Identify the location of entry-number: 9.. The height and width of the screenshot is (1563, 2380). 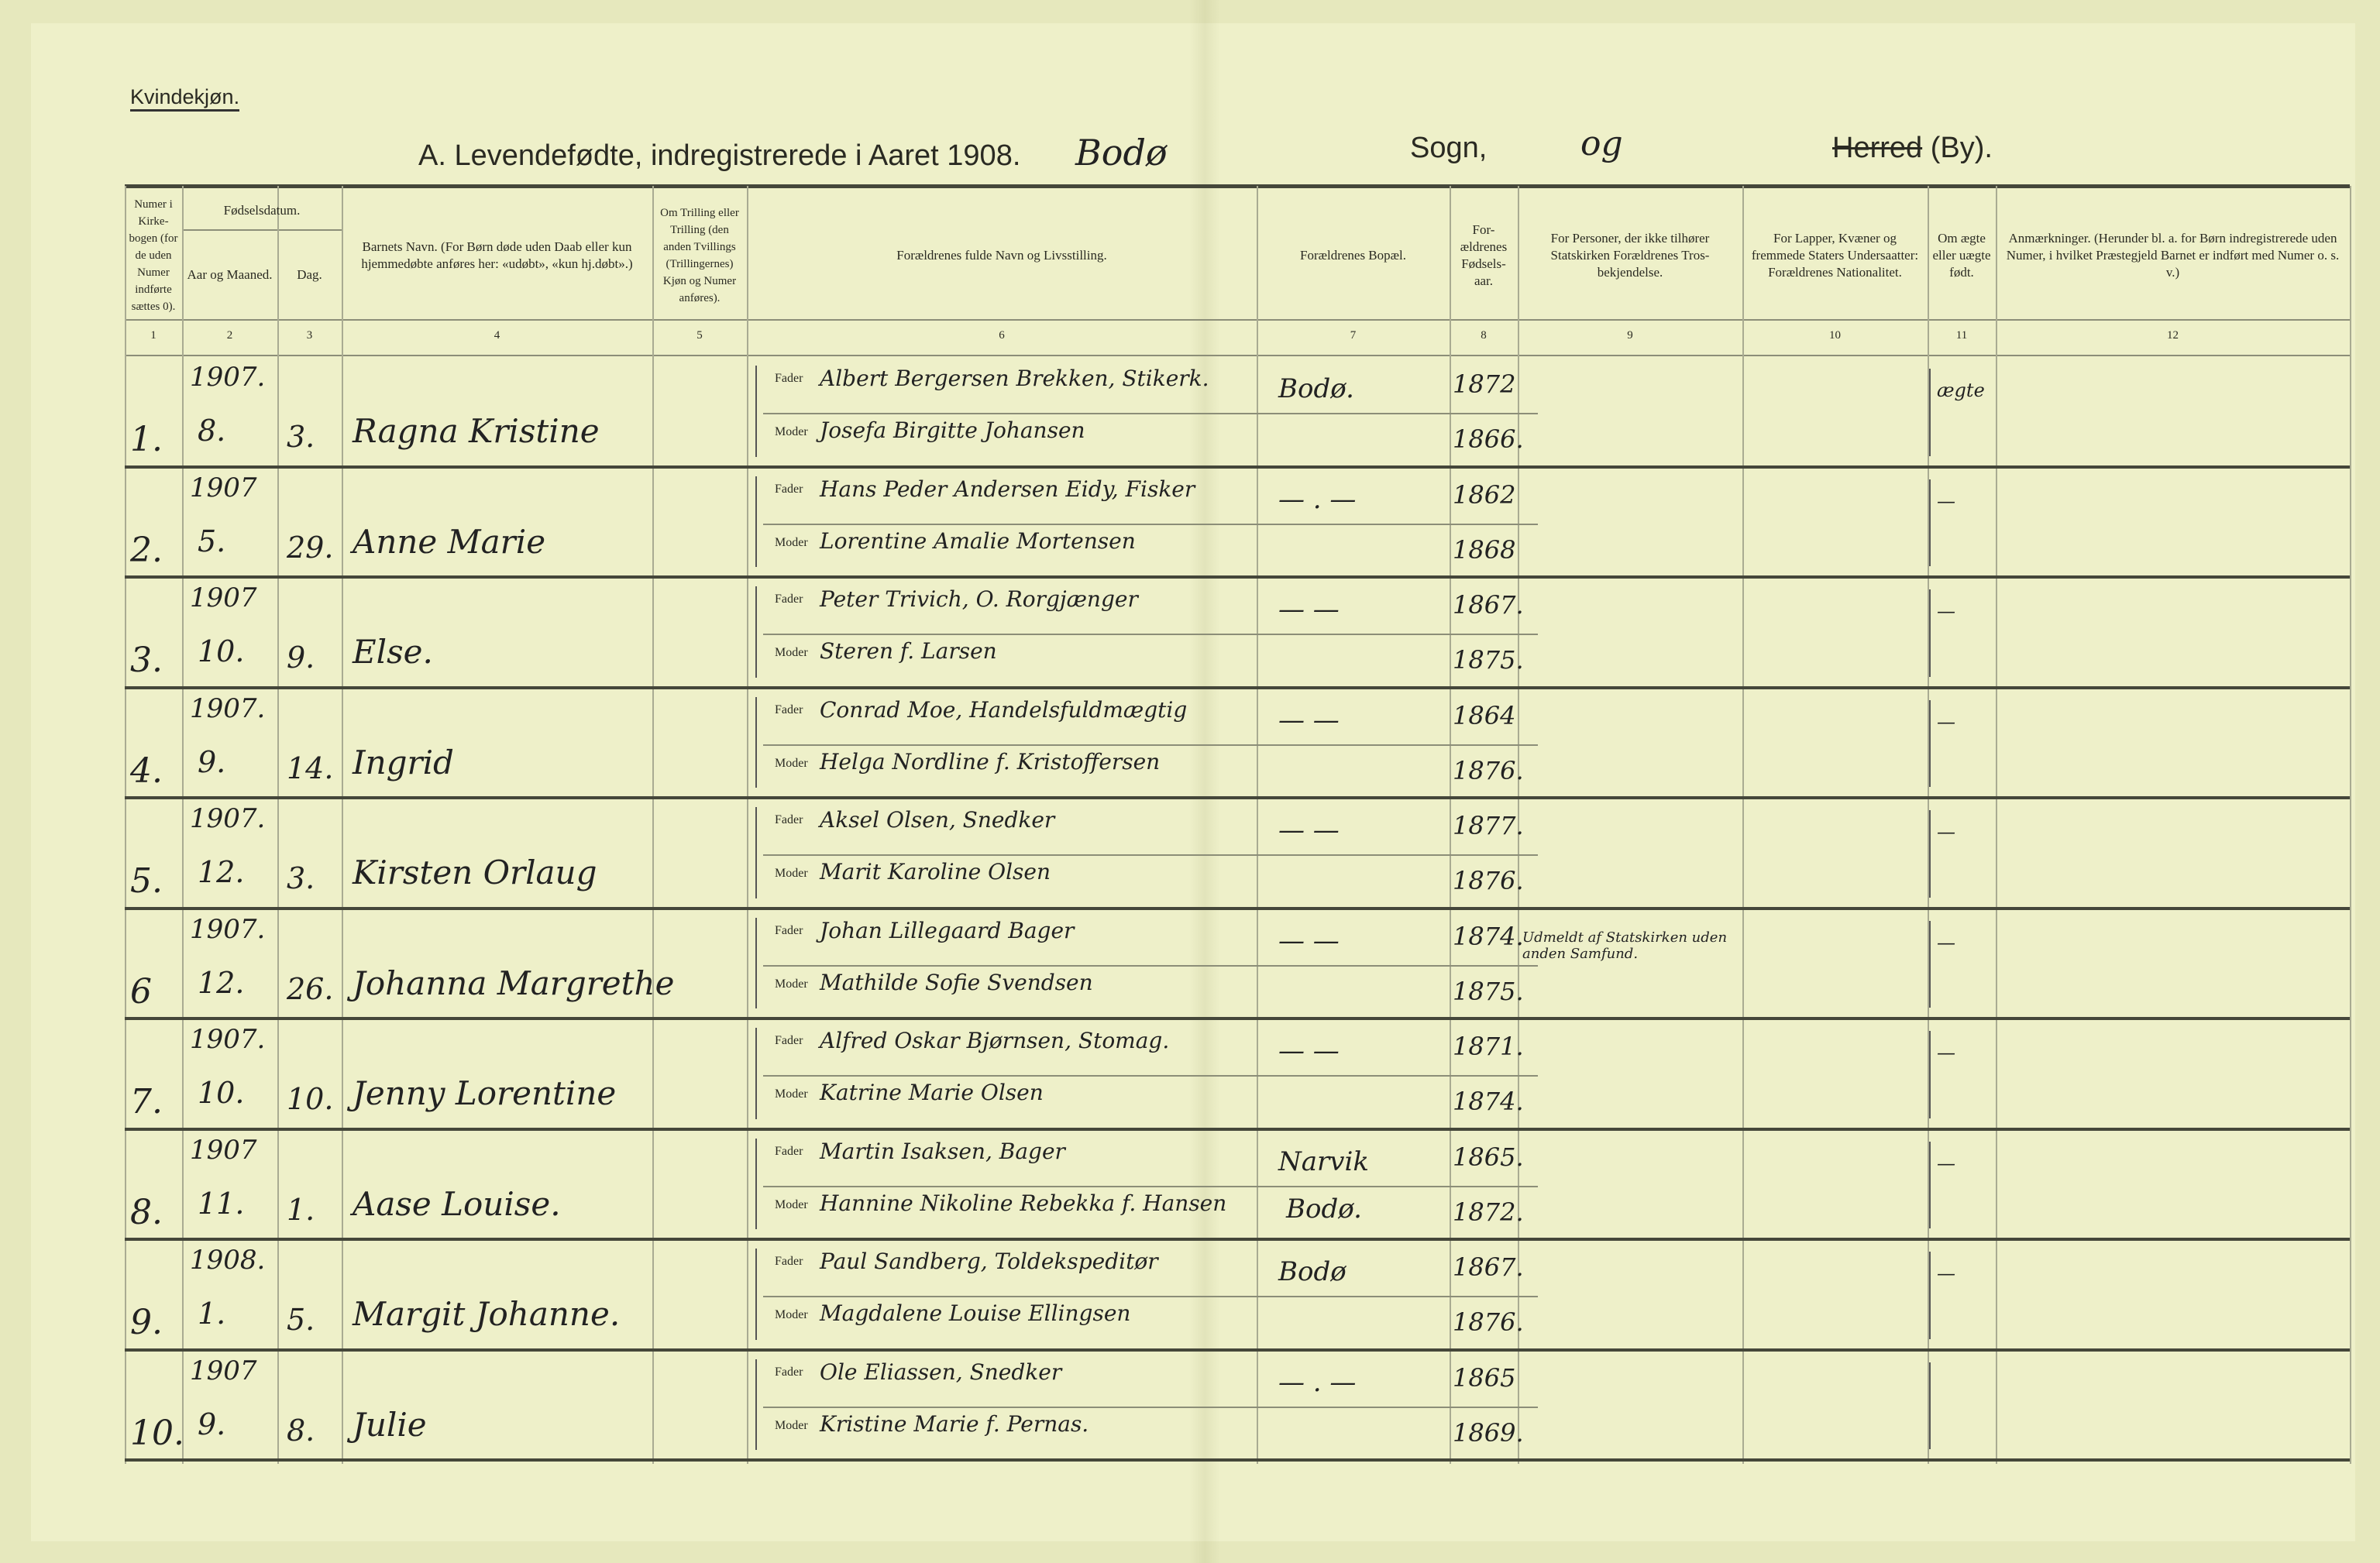
(147, 1322).